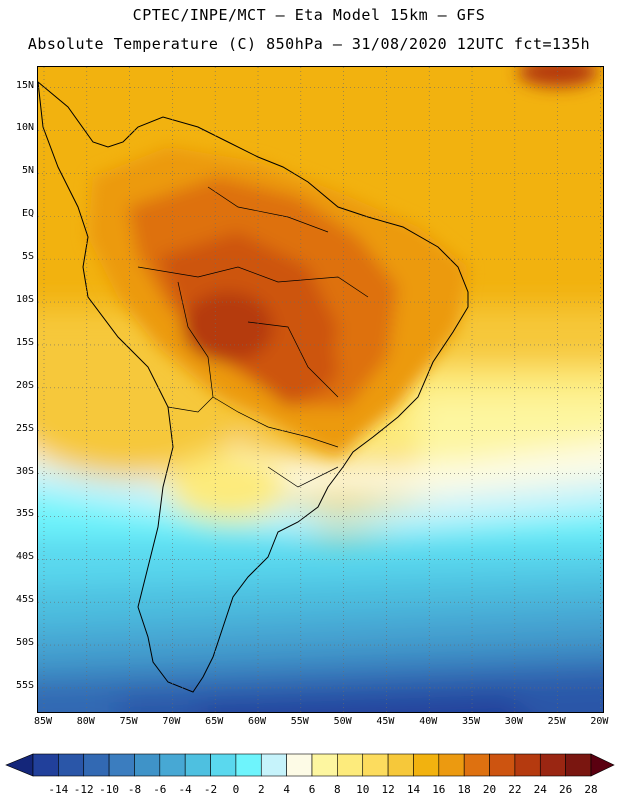 The image size is (618, 800). Describe the element at coordinates (171, 721) in the screenshot. I see `longitude-tick-label: 70W` at that location.